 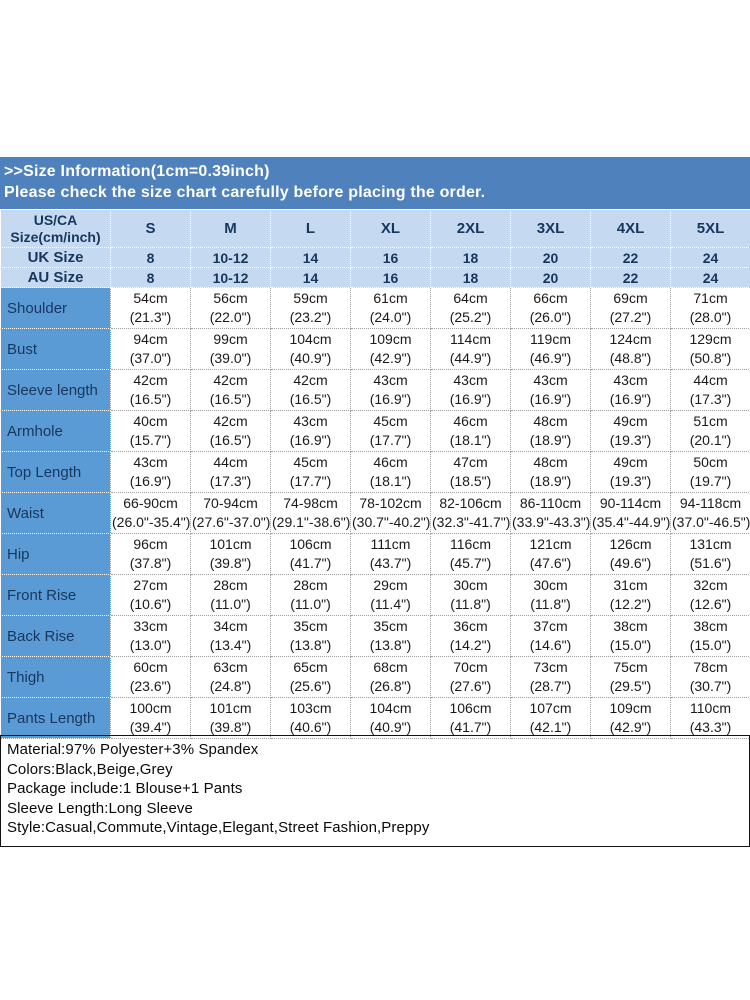 I want to click on measurement-cell: 73cm (28.7"), so click(x=550, y=677).